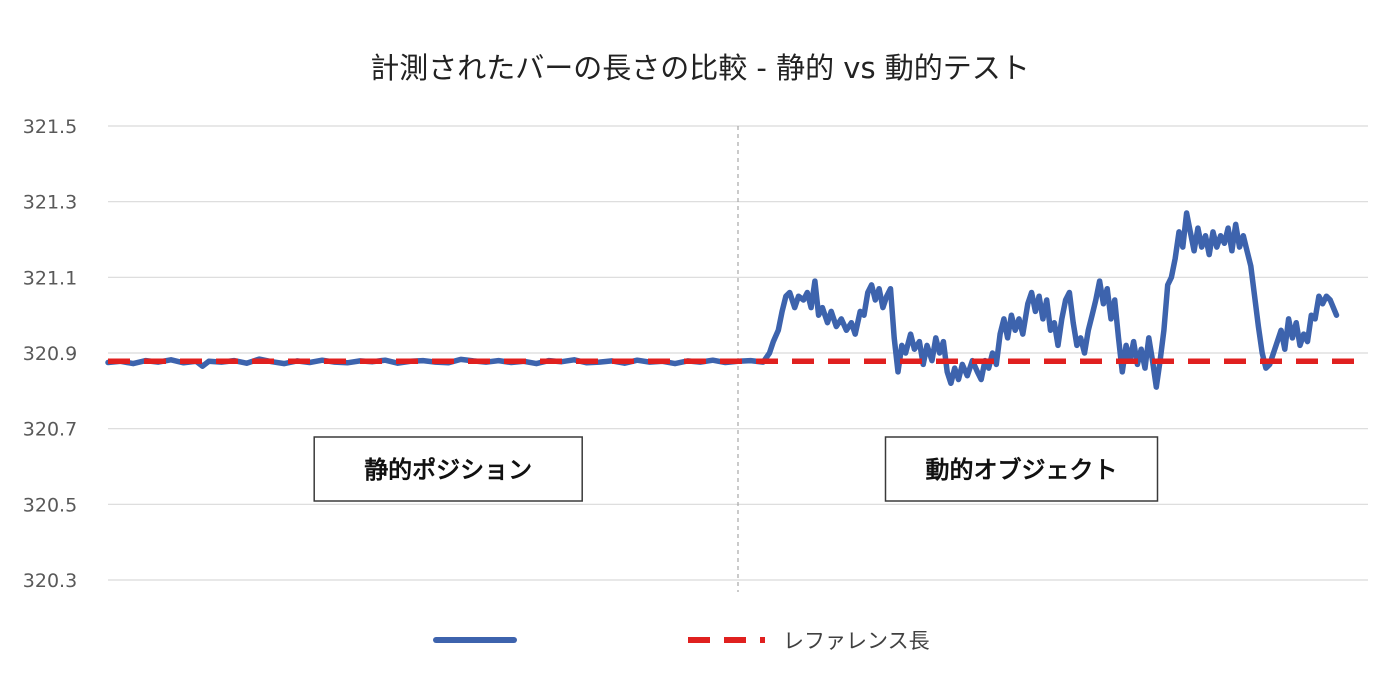 The image size is (1400, 700). Describe the element at coordinates (700, 68) in the screenshot. I see `chart-title: 計測されたバーの長さの比較 - 静的 vs 動的テスト` at that location.